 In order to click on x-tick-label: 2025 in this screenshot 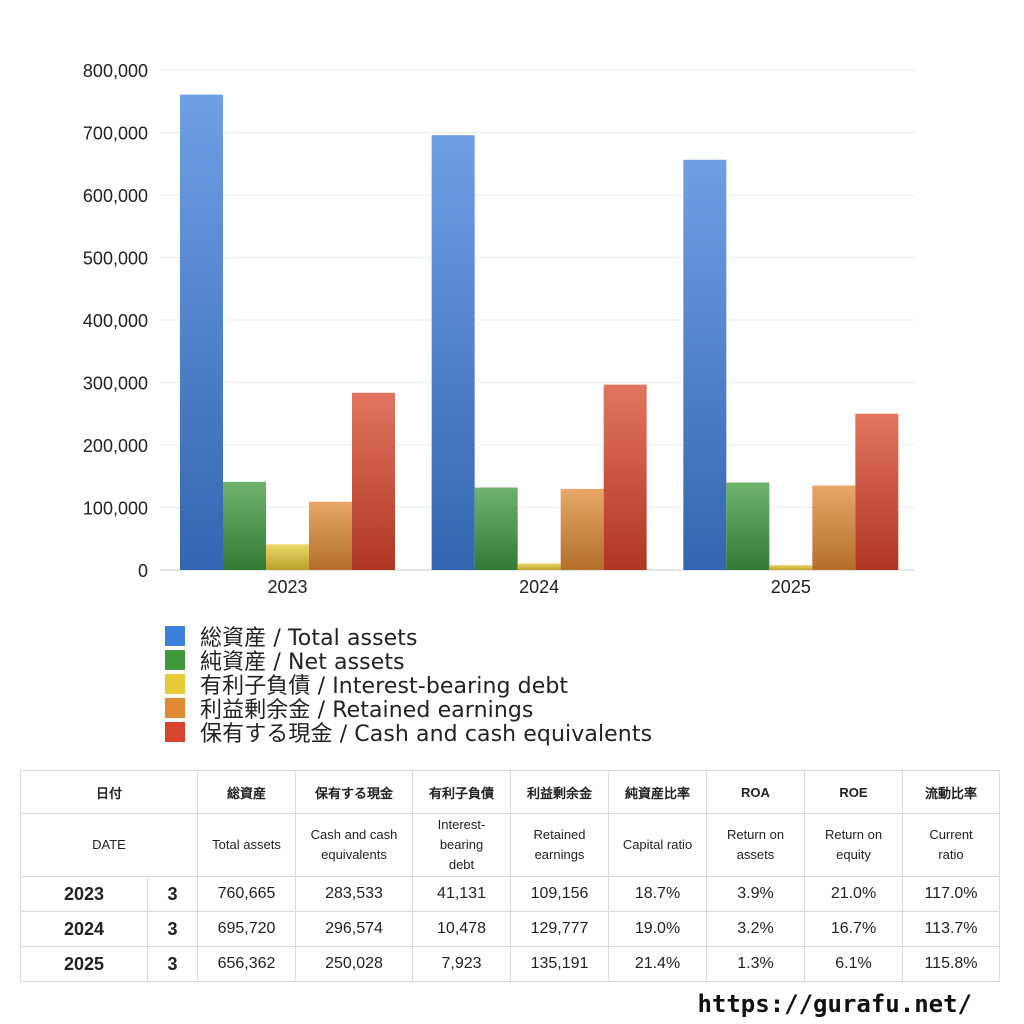, I will do `click(791, 587)`.